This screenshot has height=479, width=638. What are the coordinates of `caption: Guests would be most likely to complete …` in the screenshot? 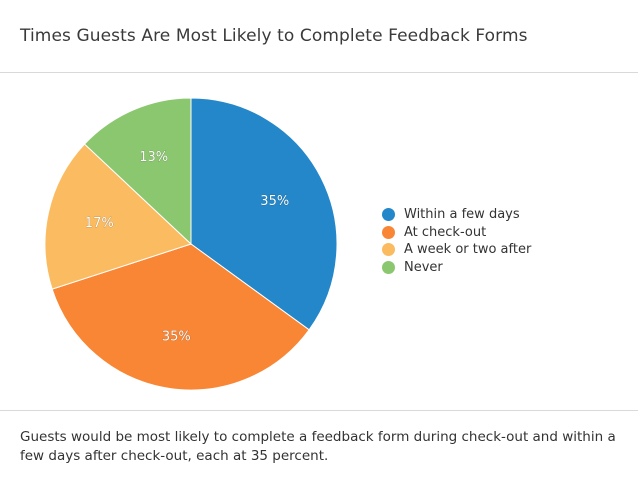 It's located at (318, 446).